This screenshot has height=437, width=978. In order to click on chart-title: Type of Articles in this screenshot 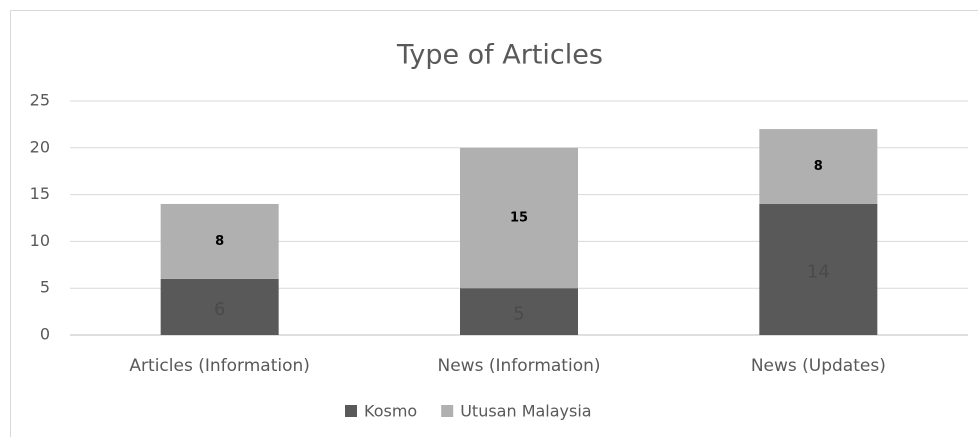, I will do `click(499, 55)`.